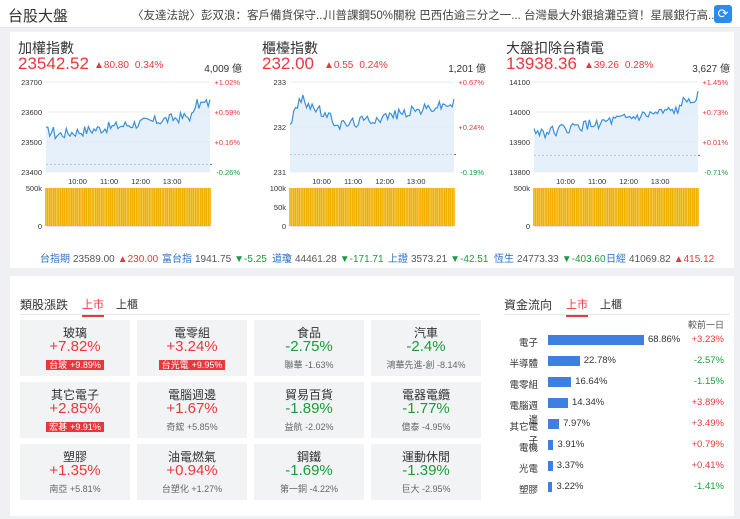 The width and height of the screenshot is (740, 519). Describe the element at coordinates (617, 314) in the screenshot. I see `divider` at that location.